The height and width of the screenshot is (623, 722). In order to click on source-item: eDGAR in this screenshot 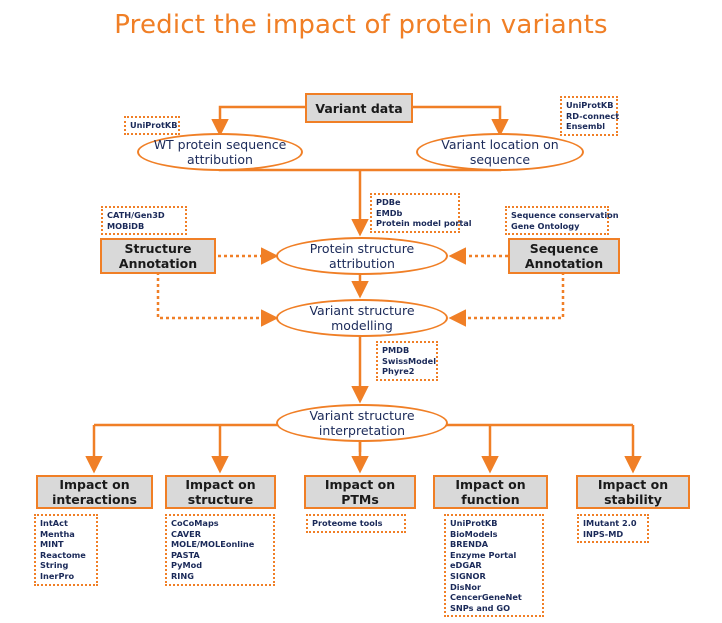, I will do `click(466, 565)`.